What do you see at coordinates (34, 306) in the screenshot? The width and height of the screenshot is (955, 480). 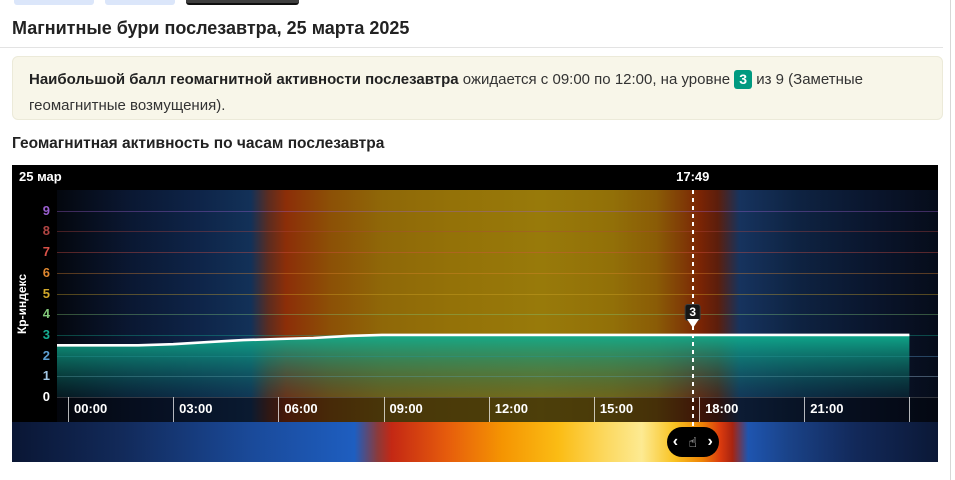 I see `y-axis: Кр-индекс 0 1 2 3 4 5 6 7 8 9` at bounding box center [34, 306].